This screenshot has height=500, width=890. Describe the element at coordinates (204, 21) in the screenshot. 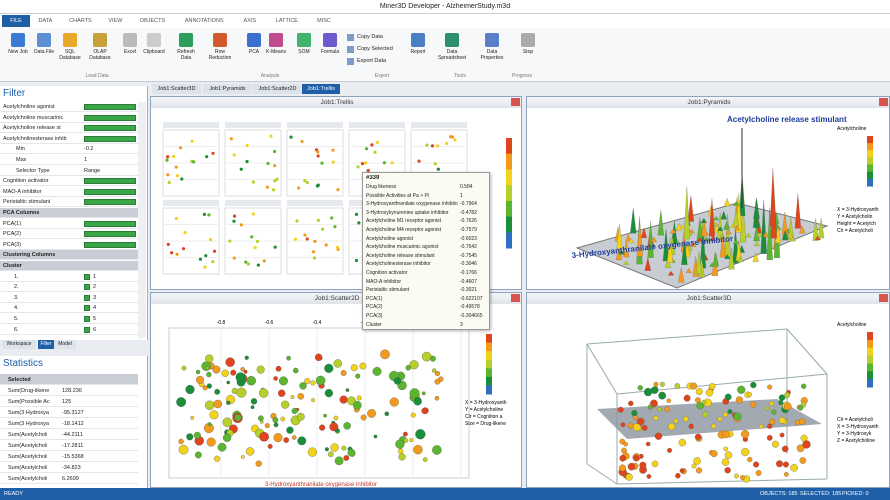

I see `ribbon-tab: ANNOTATIONS` at that location.